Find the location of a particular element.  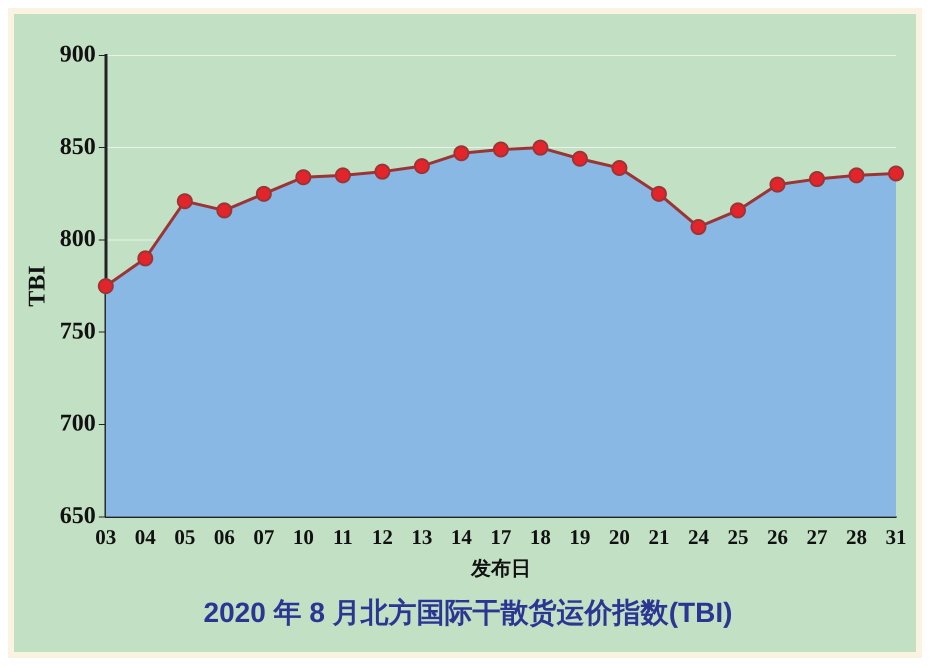

x-tick-label: 21 is located at coordinates (659, 536).